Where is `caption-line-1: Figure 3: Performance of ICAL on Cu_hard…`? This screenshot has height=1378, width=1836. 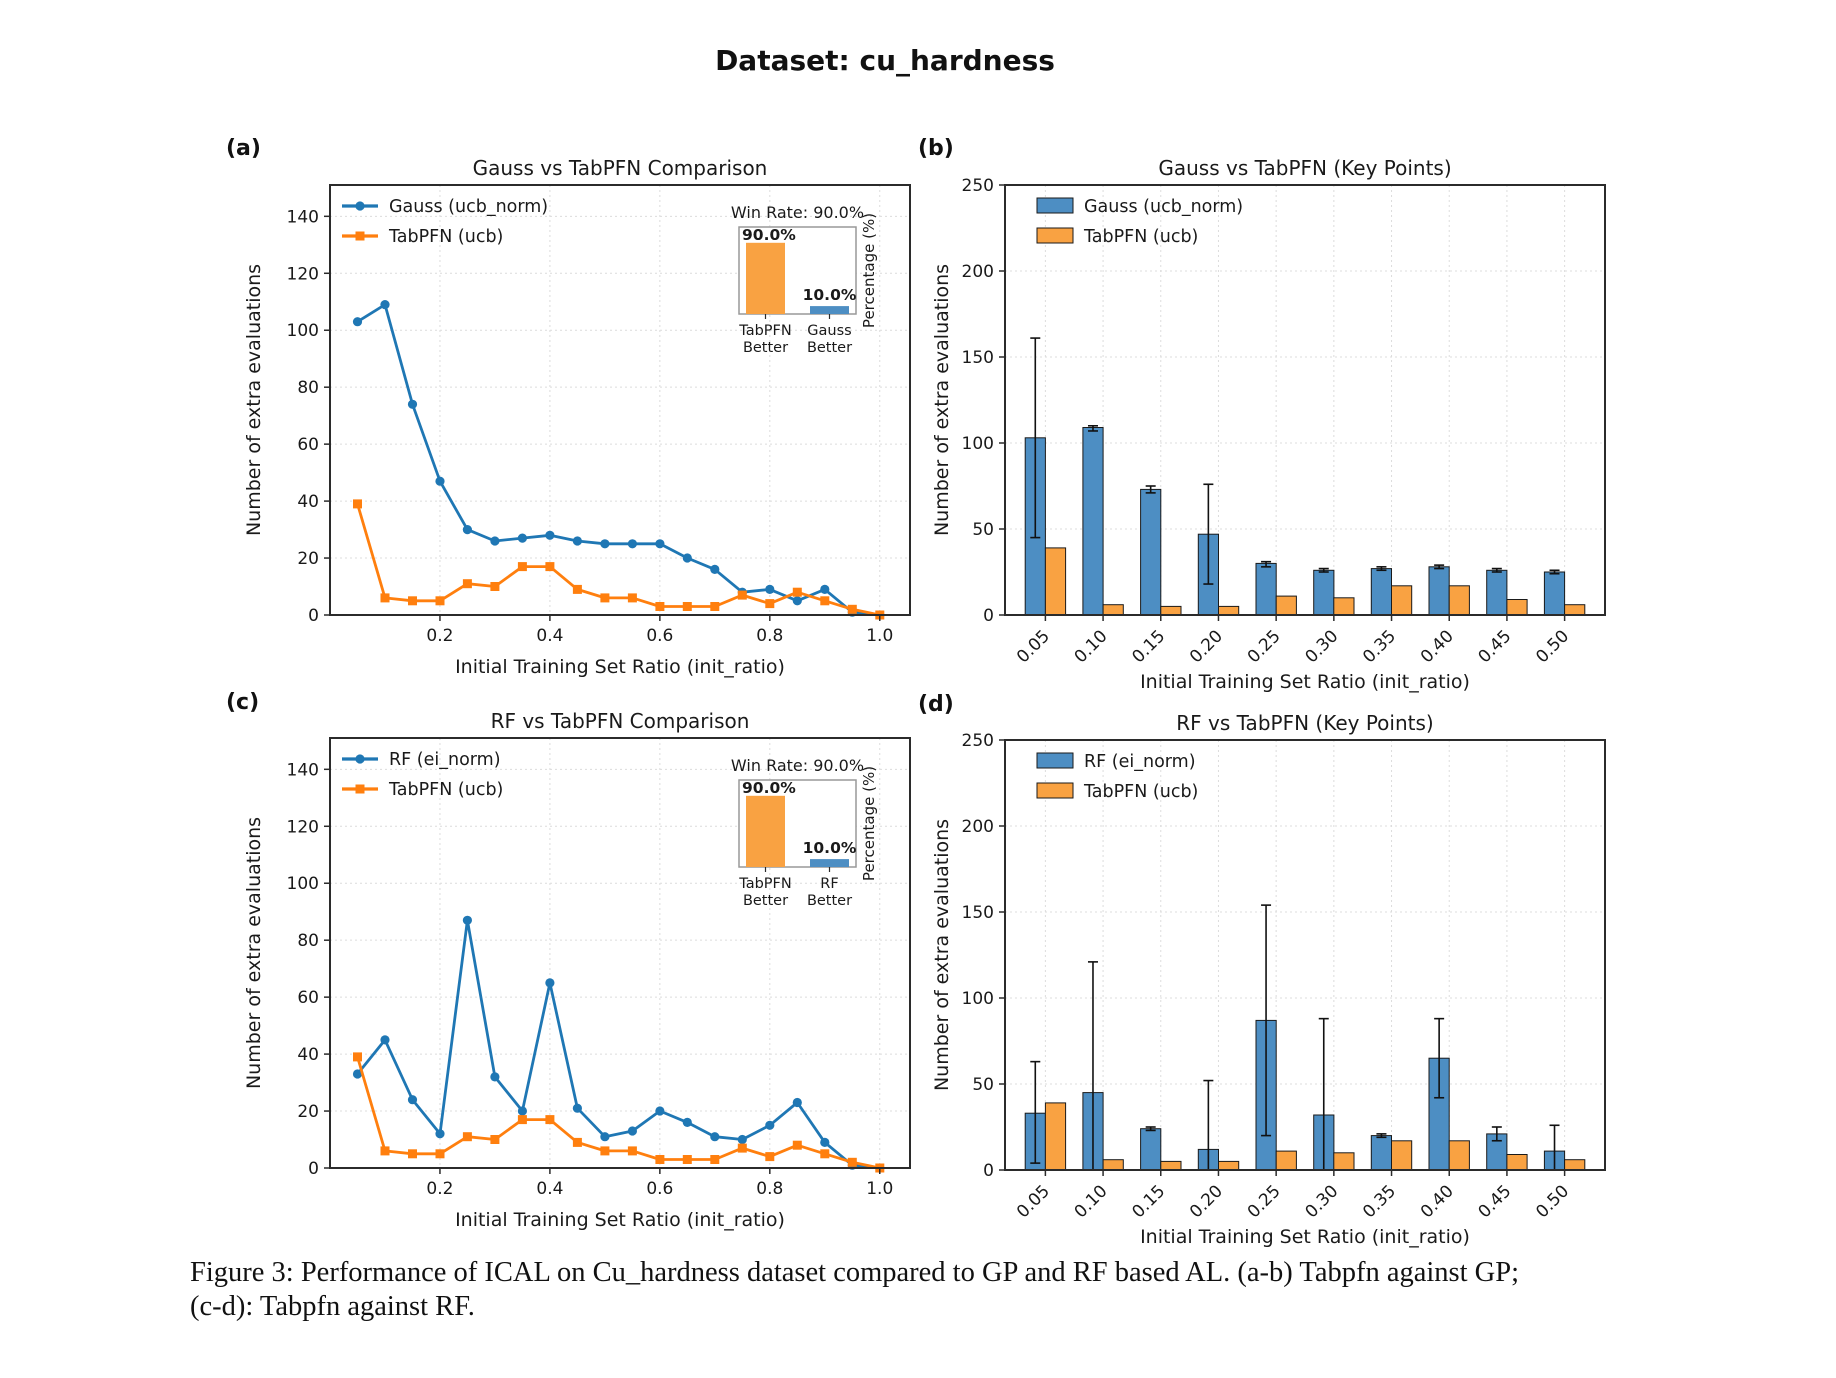
caption-line-1: Figure 3: Performance of ICAL on Cu_hard… is located at coordinates (855, 1272).